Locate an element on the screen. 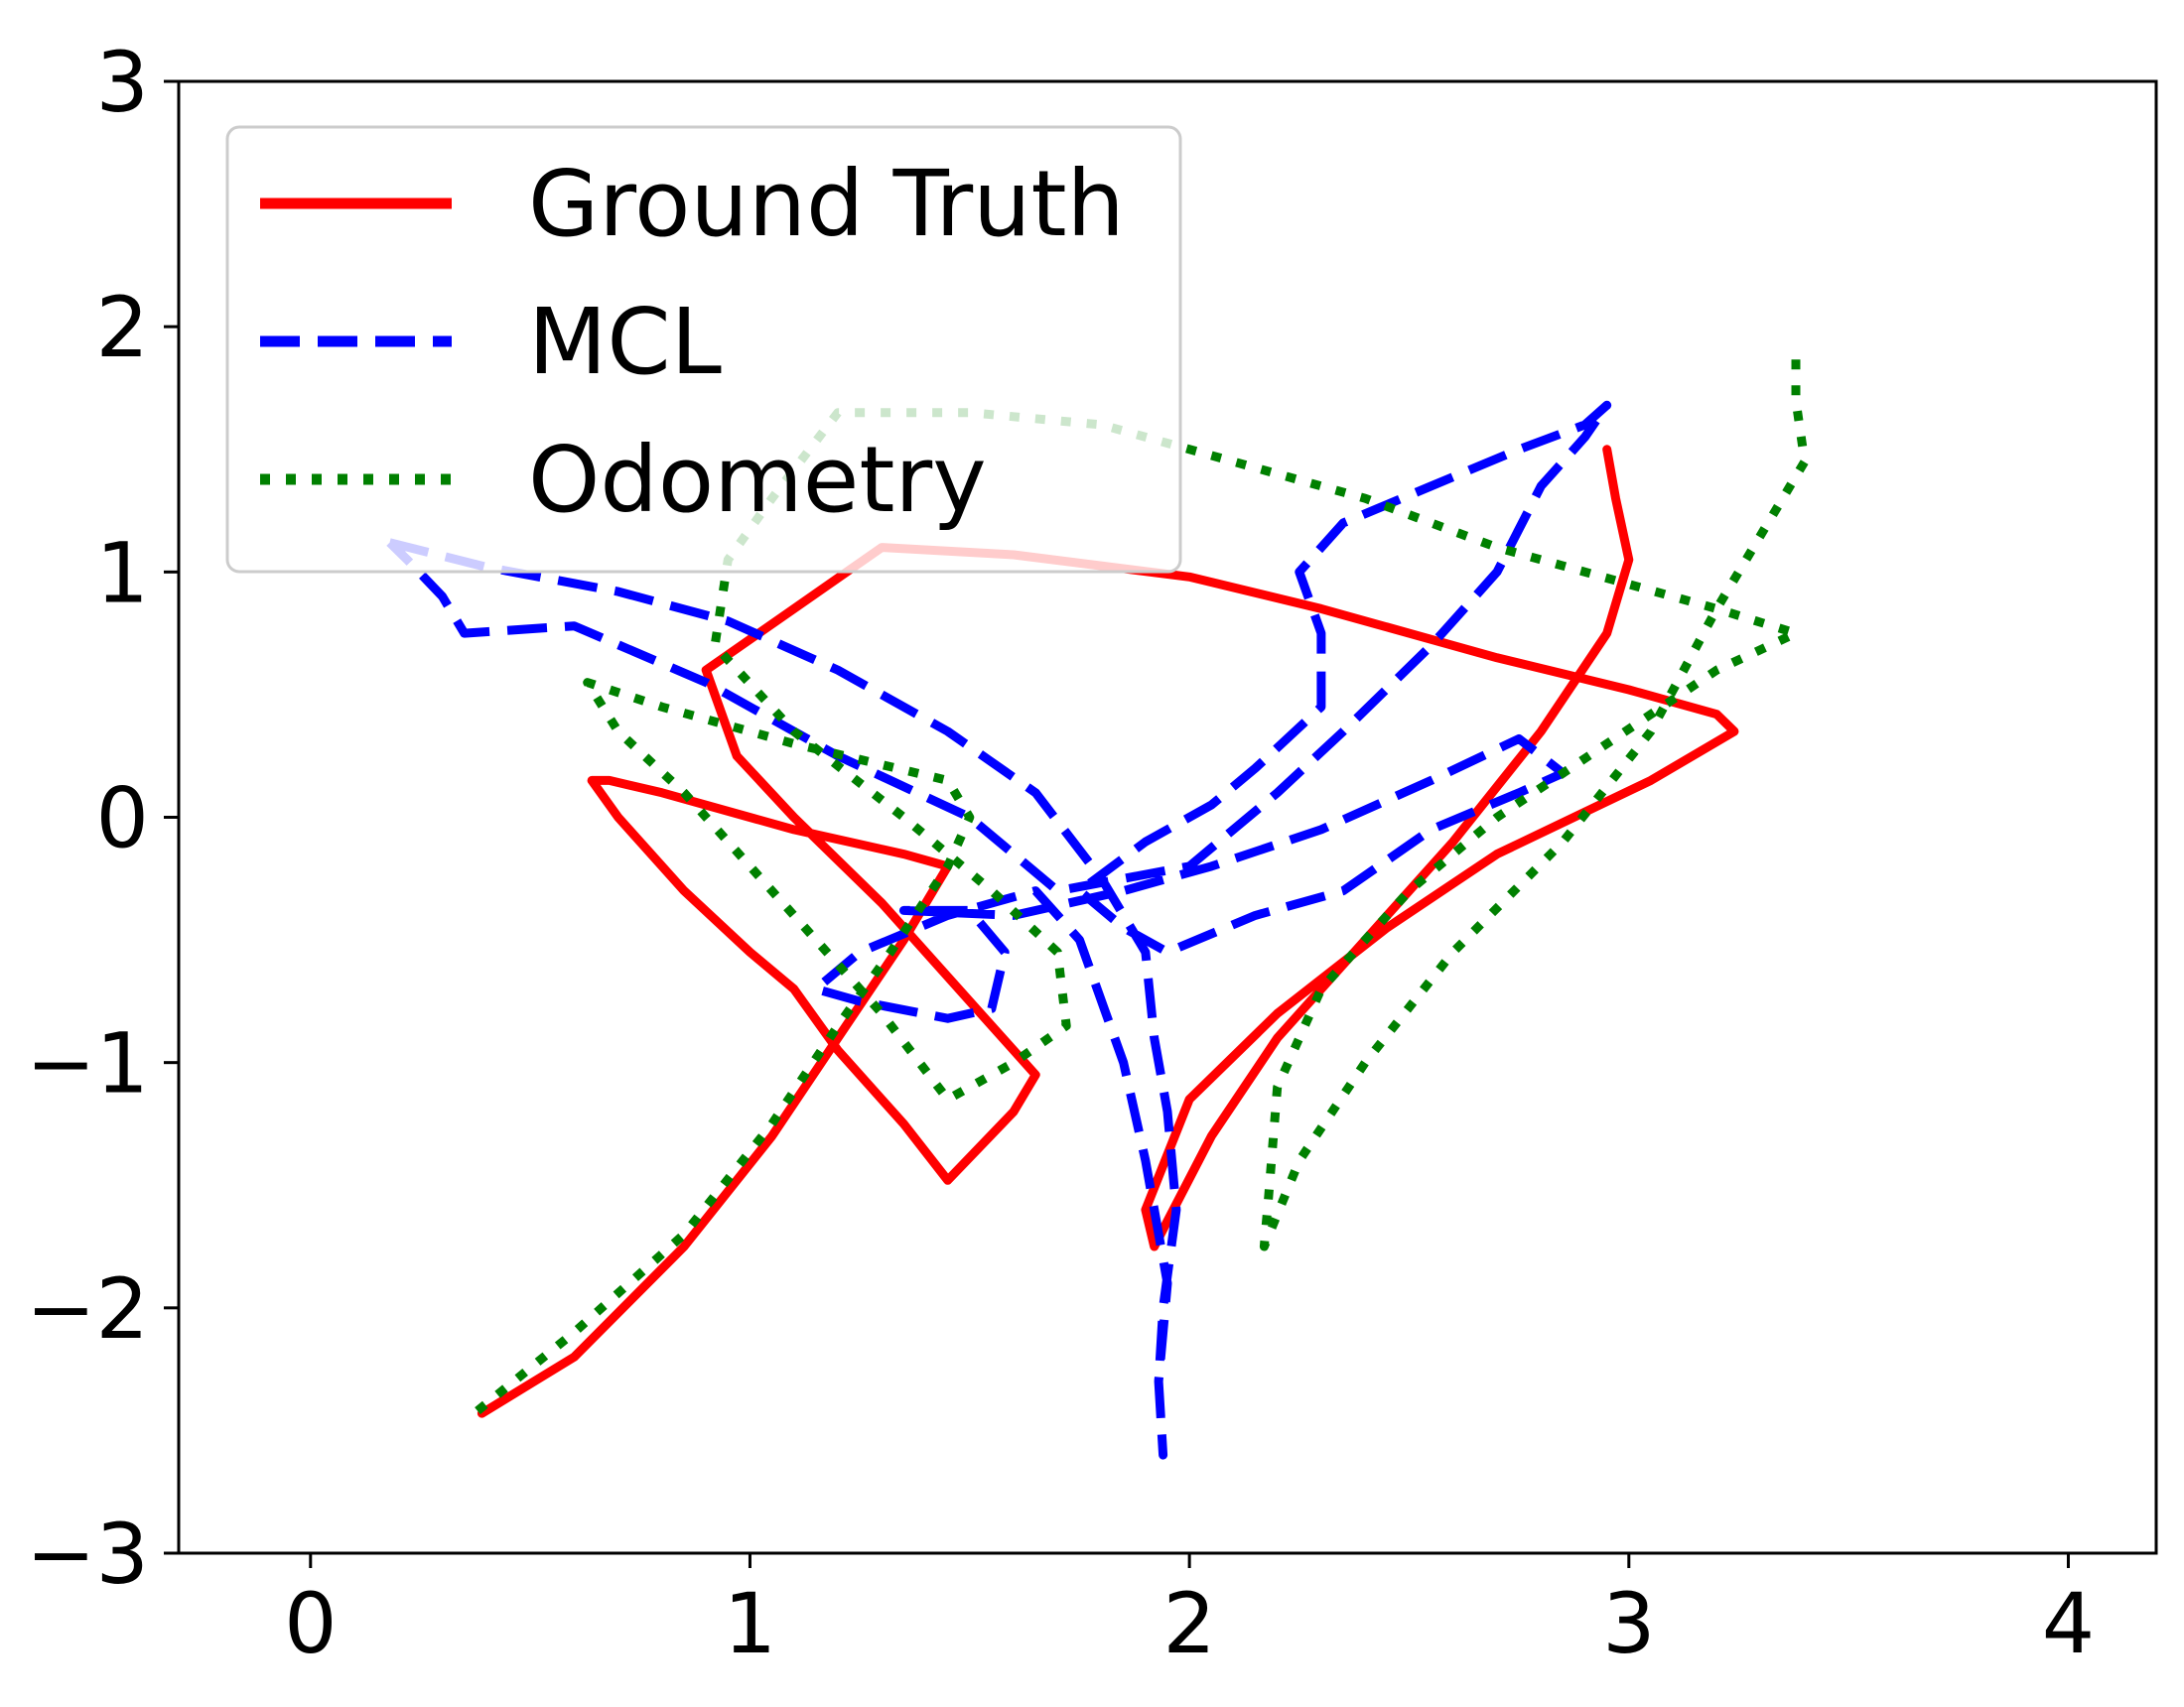 Image resolution: width=2184 pixels, height=1707 pixels. legend-label-ground-truth: Ground Truth is located at coordinates (826, 204).